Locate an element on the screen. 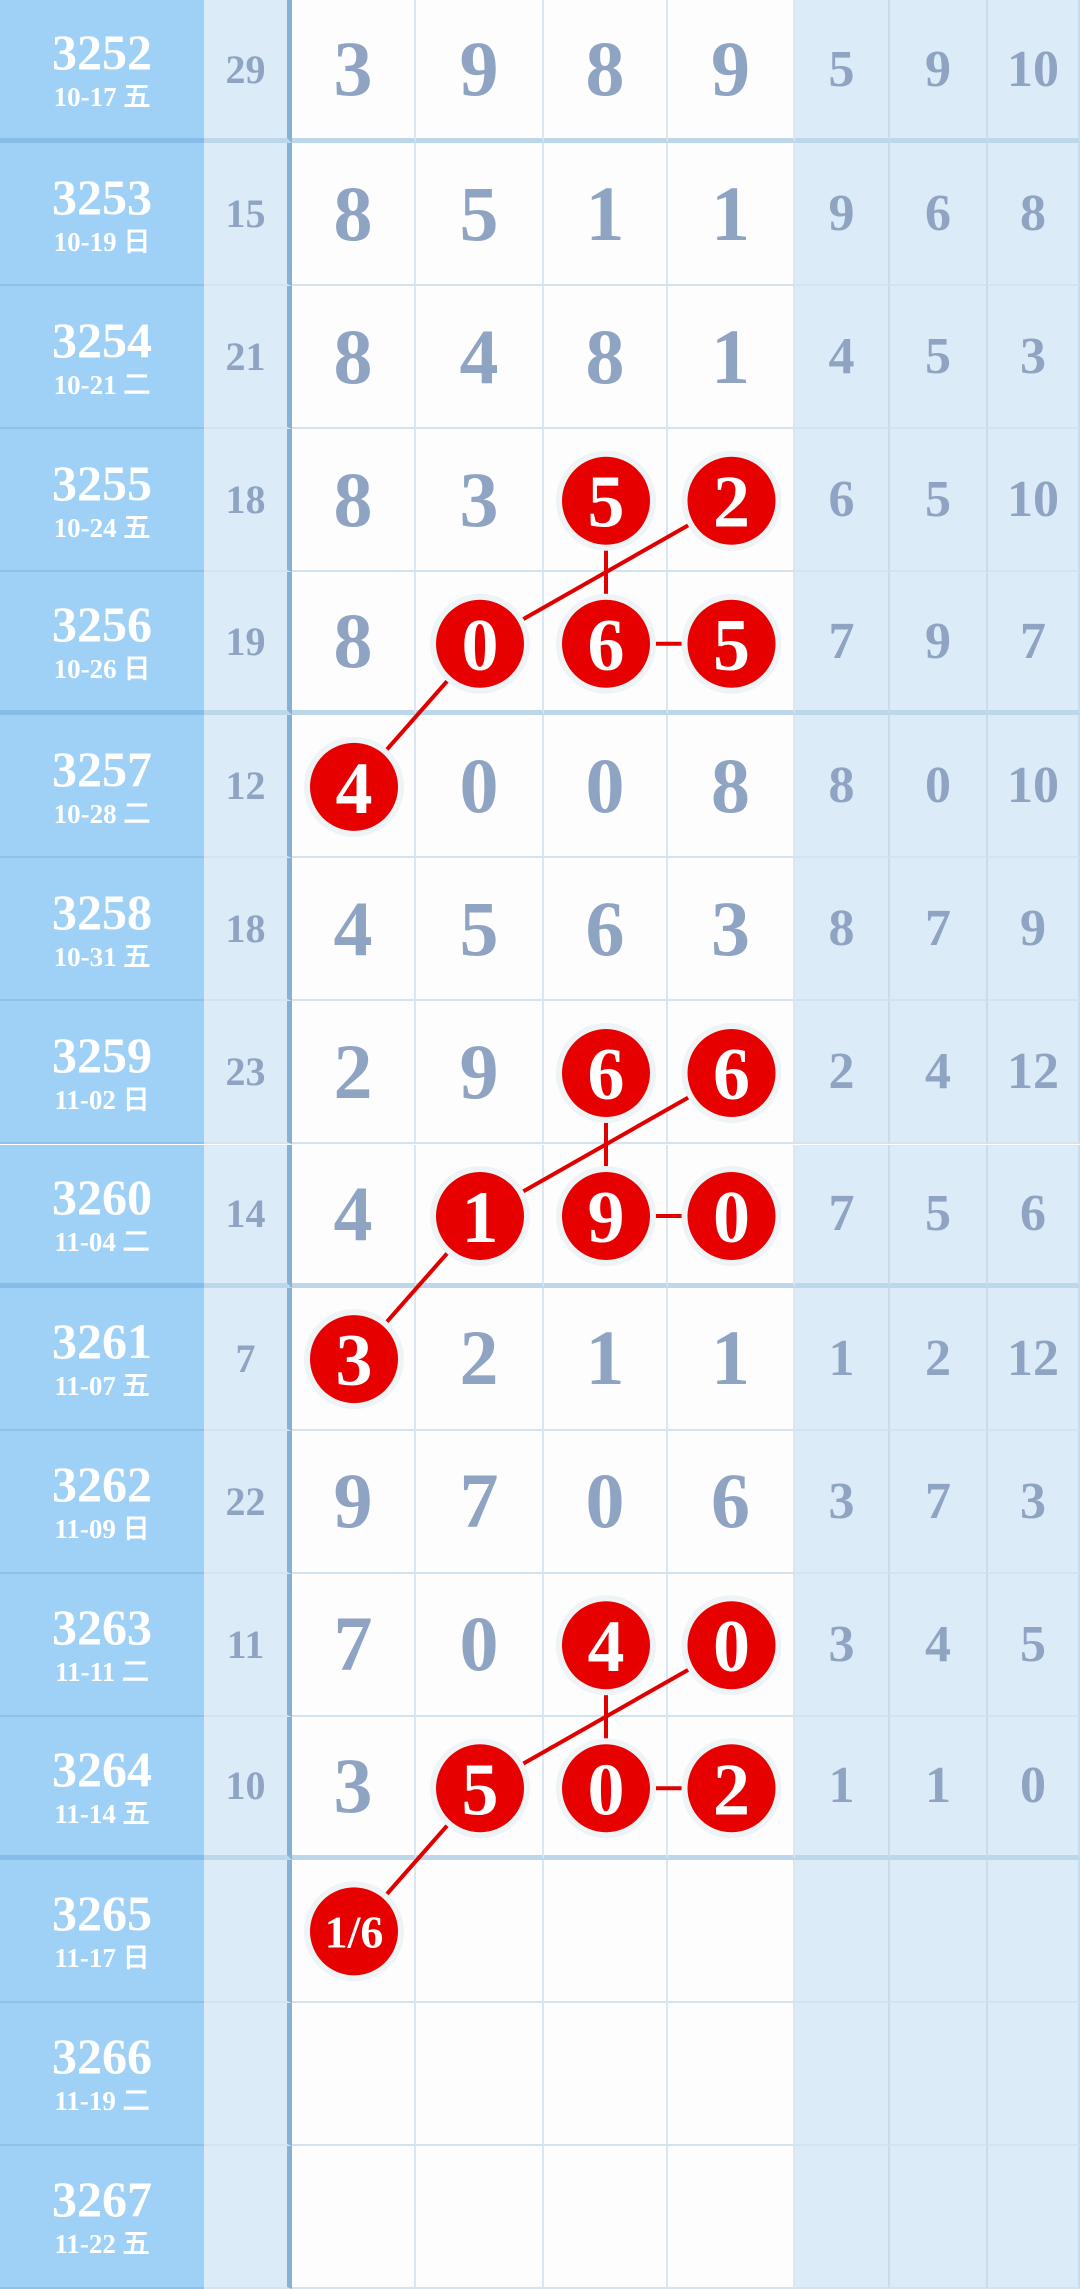  issue-cell: 3266 11-19 二 is located at coordinates (102, 2074).